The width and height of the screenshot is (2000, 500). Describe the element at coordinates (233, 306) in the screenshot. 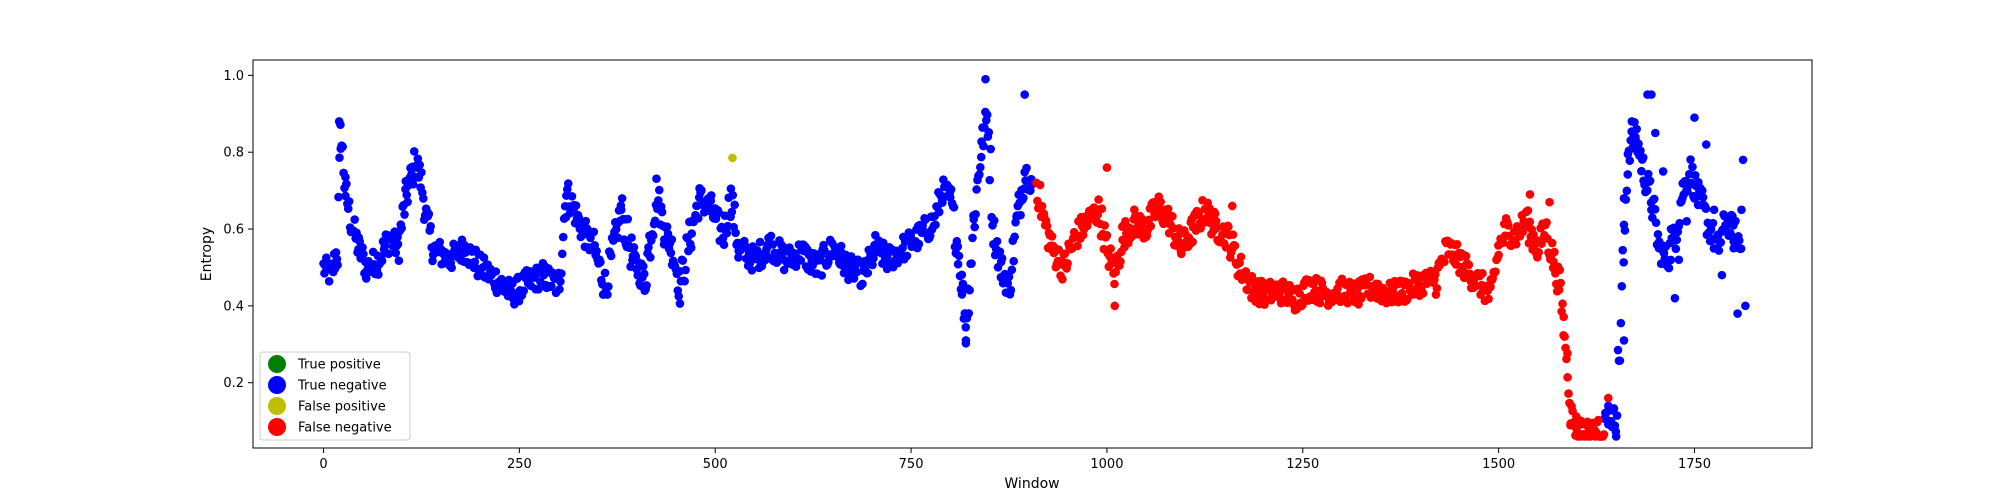

I see `y-tick-label: 0.4` at that location.